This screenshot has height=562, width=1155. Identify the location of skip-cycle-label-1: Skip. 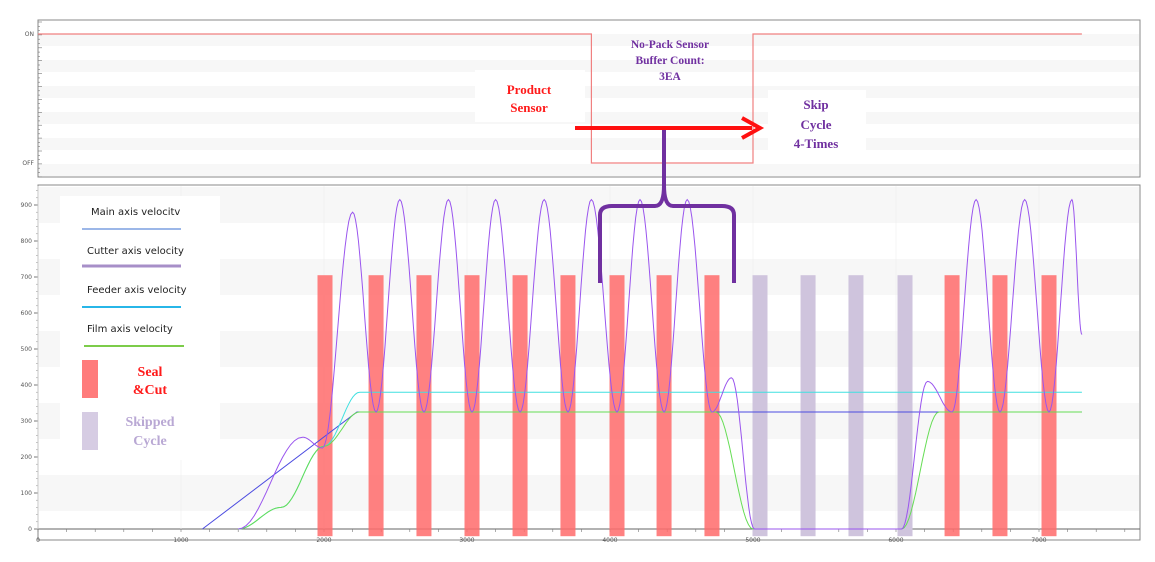
(815, 104).